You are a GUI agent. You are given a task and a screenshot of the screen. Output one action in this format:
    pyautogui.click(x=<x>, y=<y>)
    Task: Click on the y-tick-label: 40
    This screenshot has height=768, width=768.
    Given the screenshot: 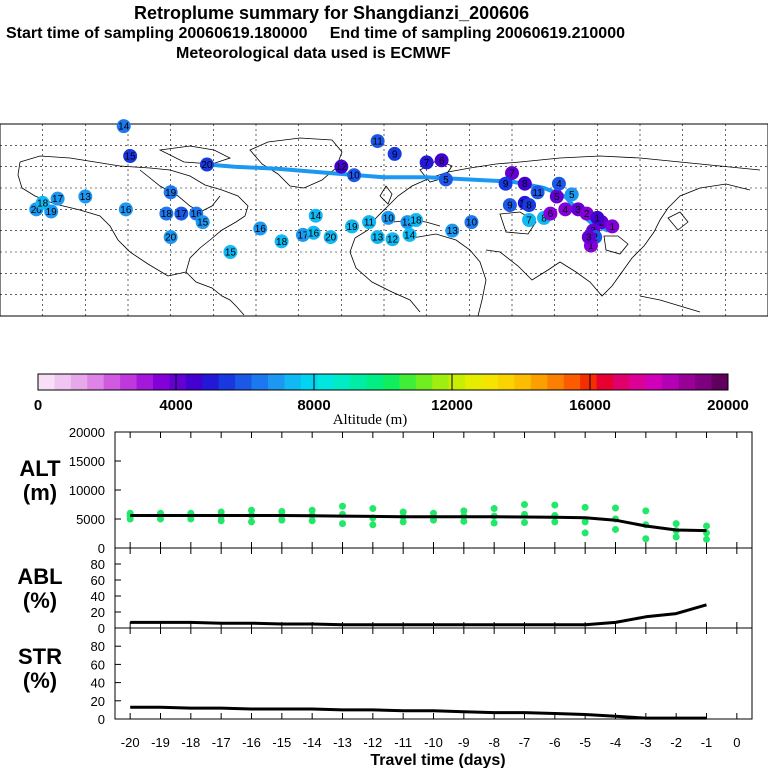 What is the action you would take?
    pyautogui.click(x=98, y=596)
    